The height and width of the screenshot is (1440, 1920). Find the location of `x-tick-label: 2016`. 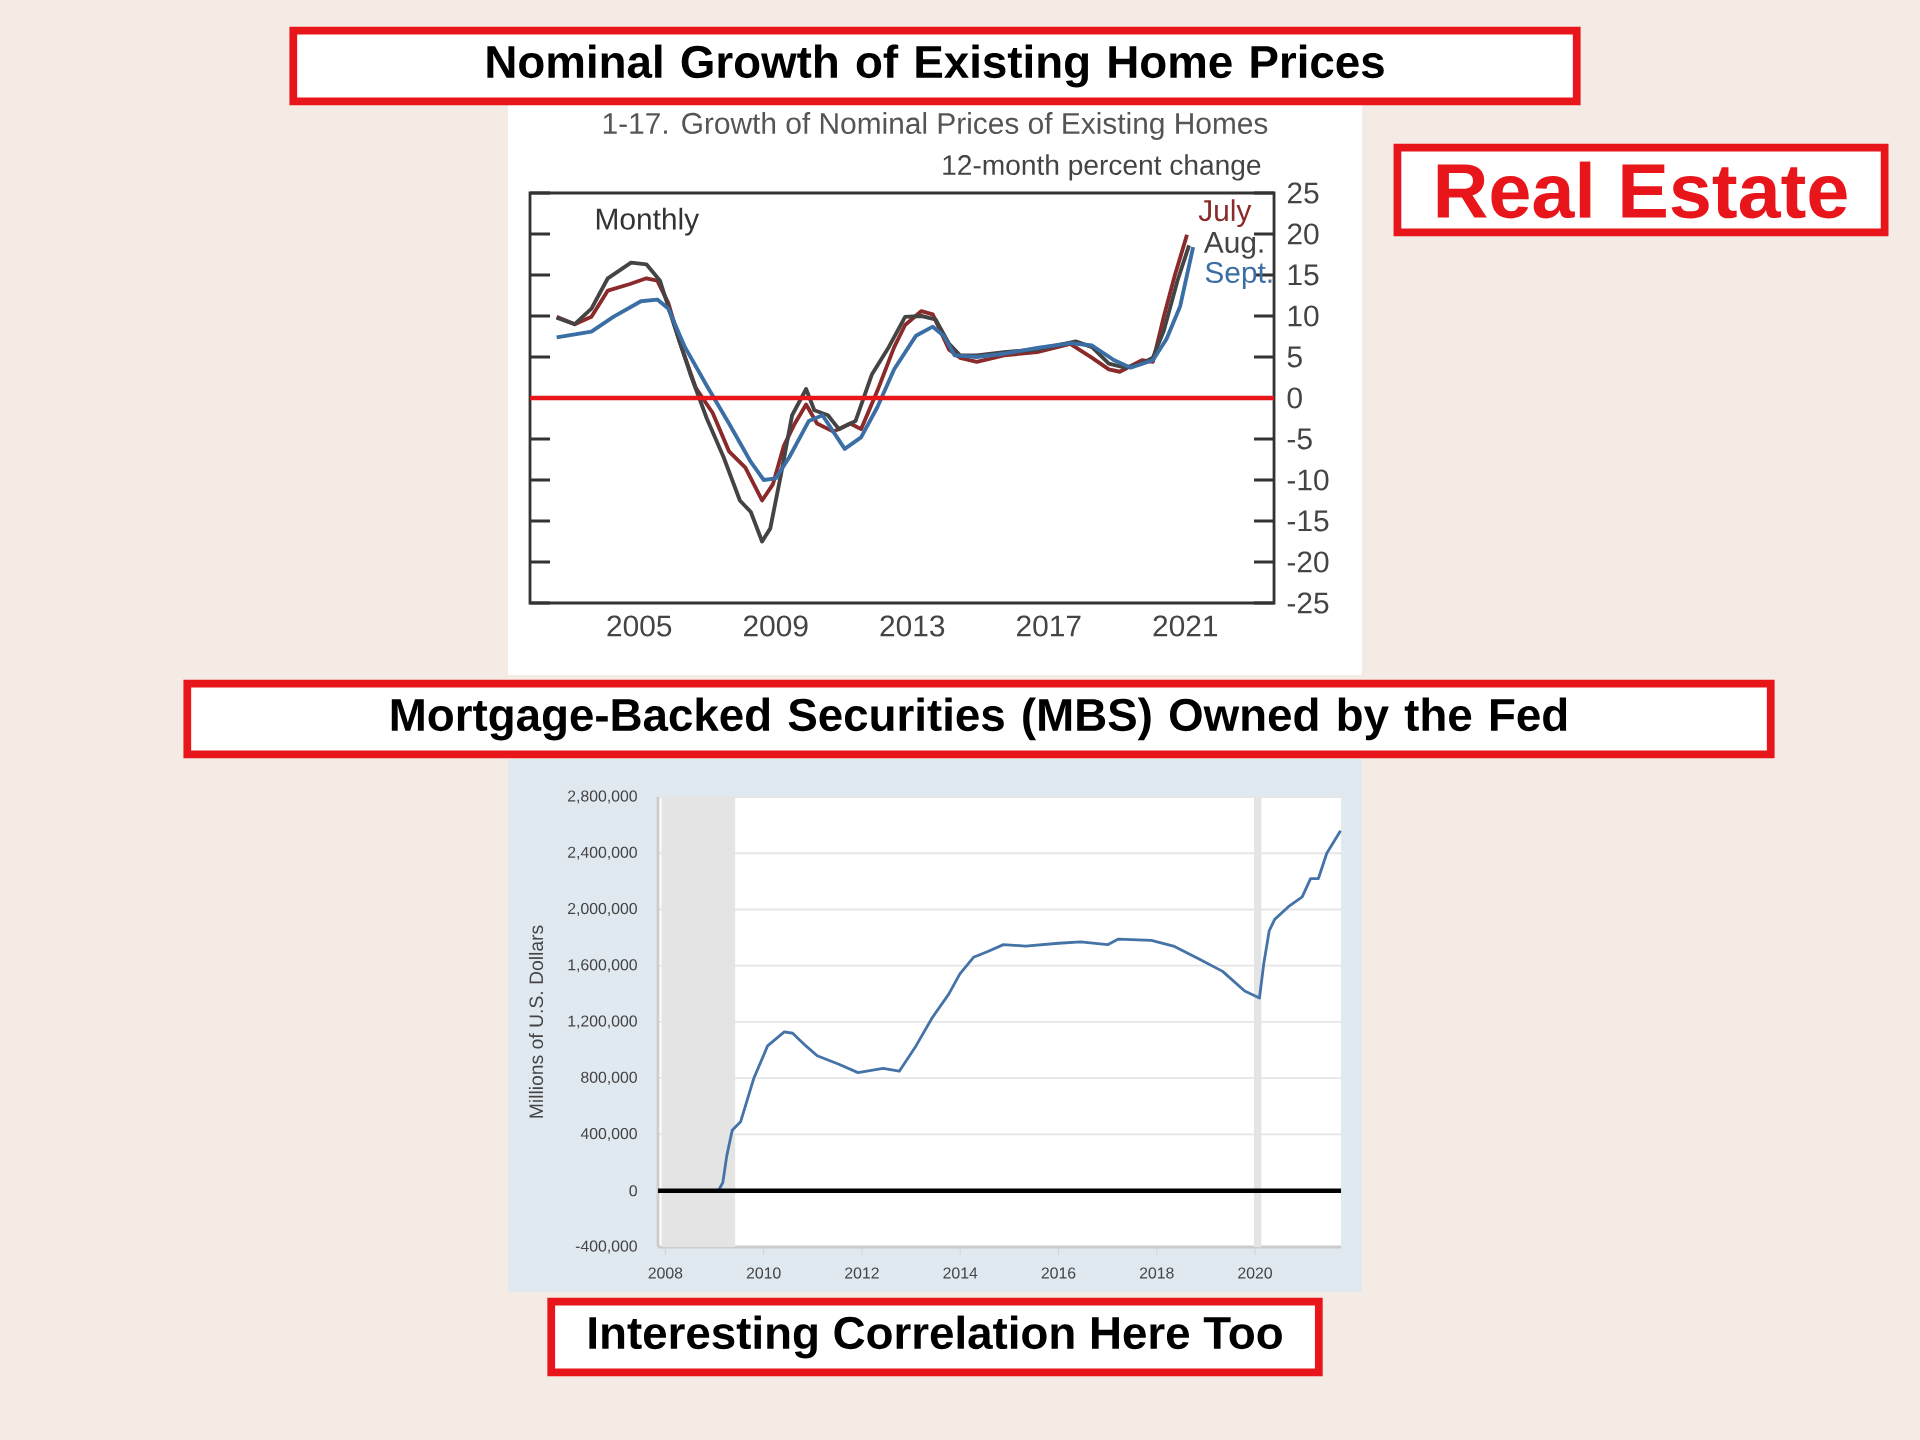

x-tick-label: 2016 is located at coordinates (1058, 1273).